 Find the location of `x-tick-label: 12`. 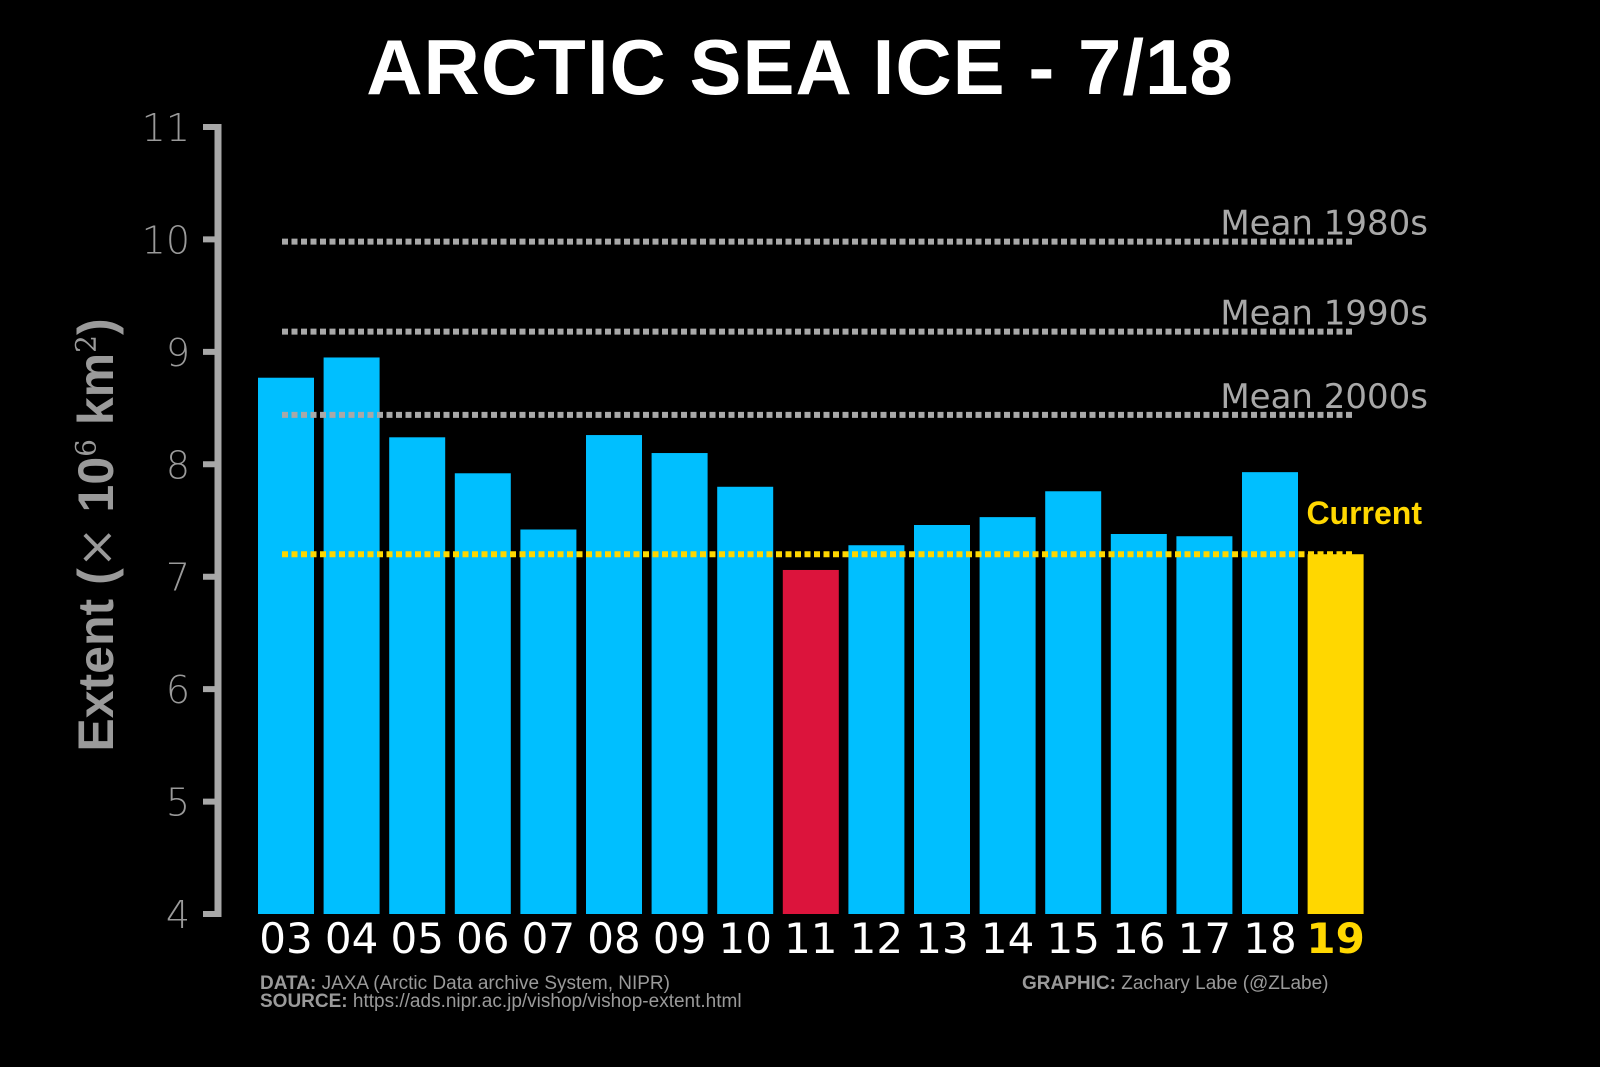

x-tick-label: 12 is located at coordinates (876, 938).